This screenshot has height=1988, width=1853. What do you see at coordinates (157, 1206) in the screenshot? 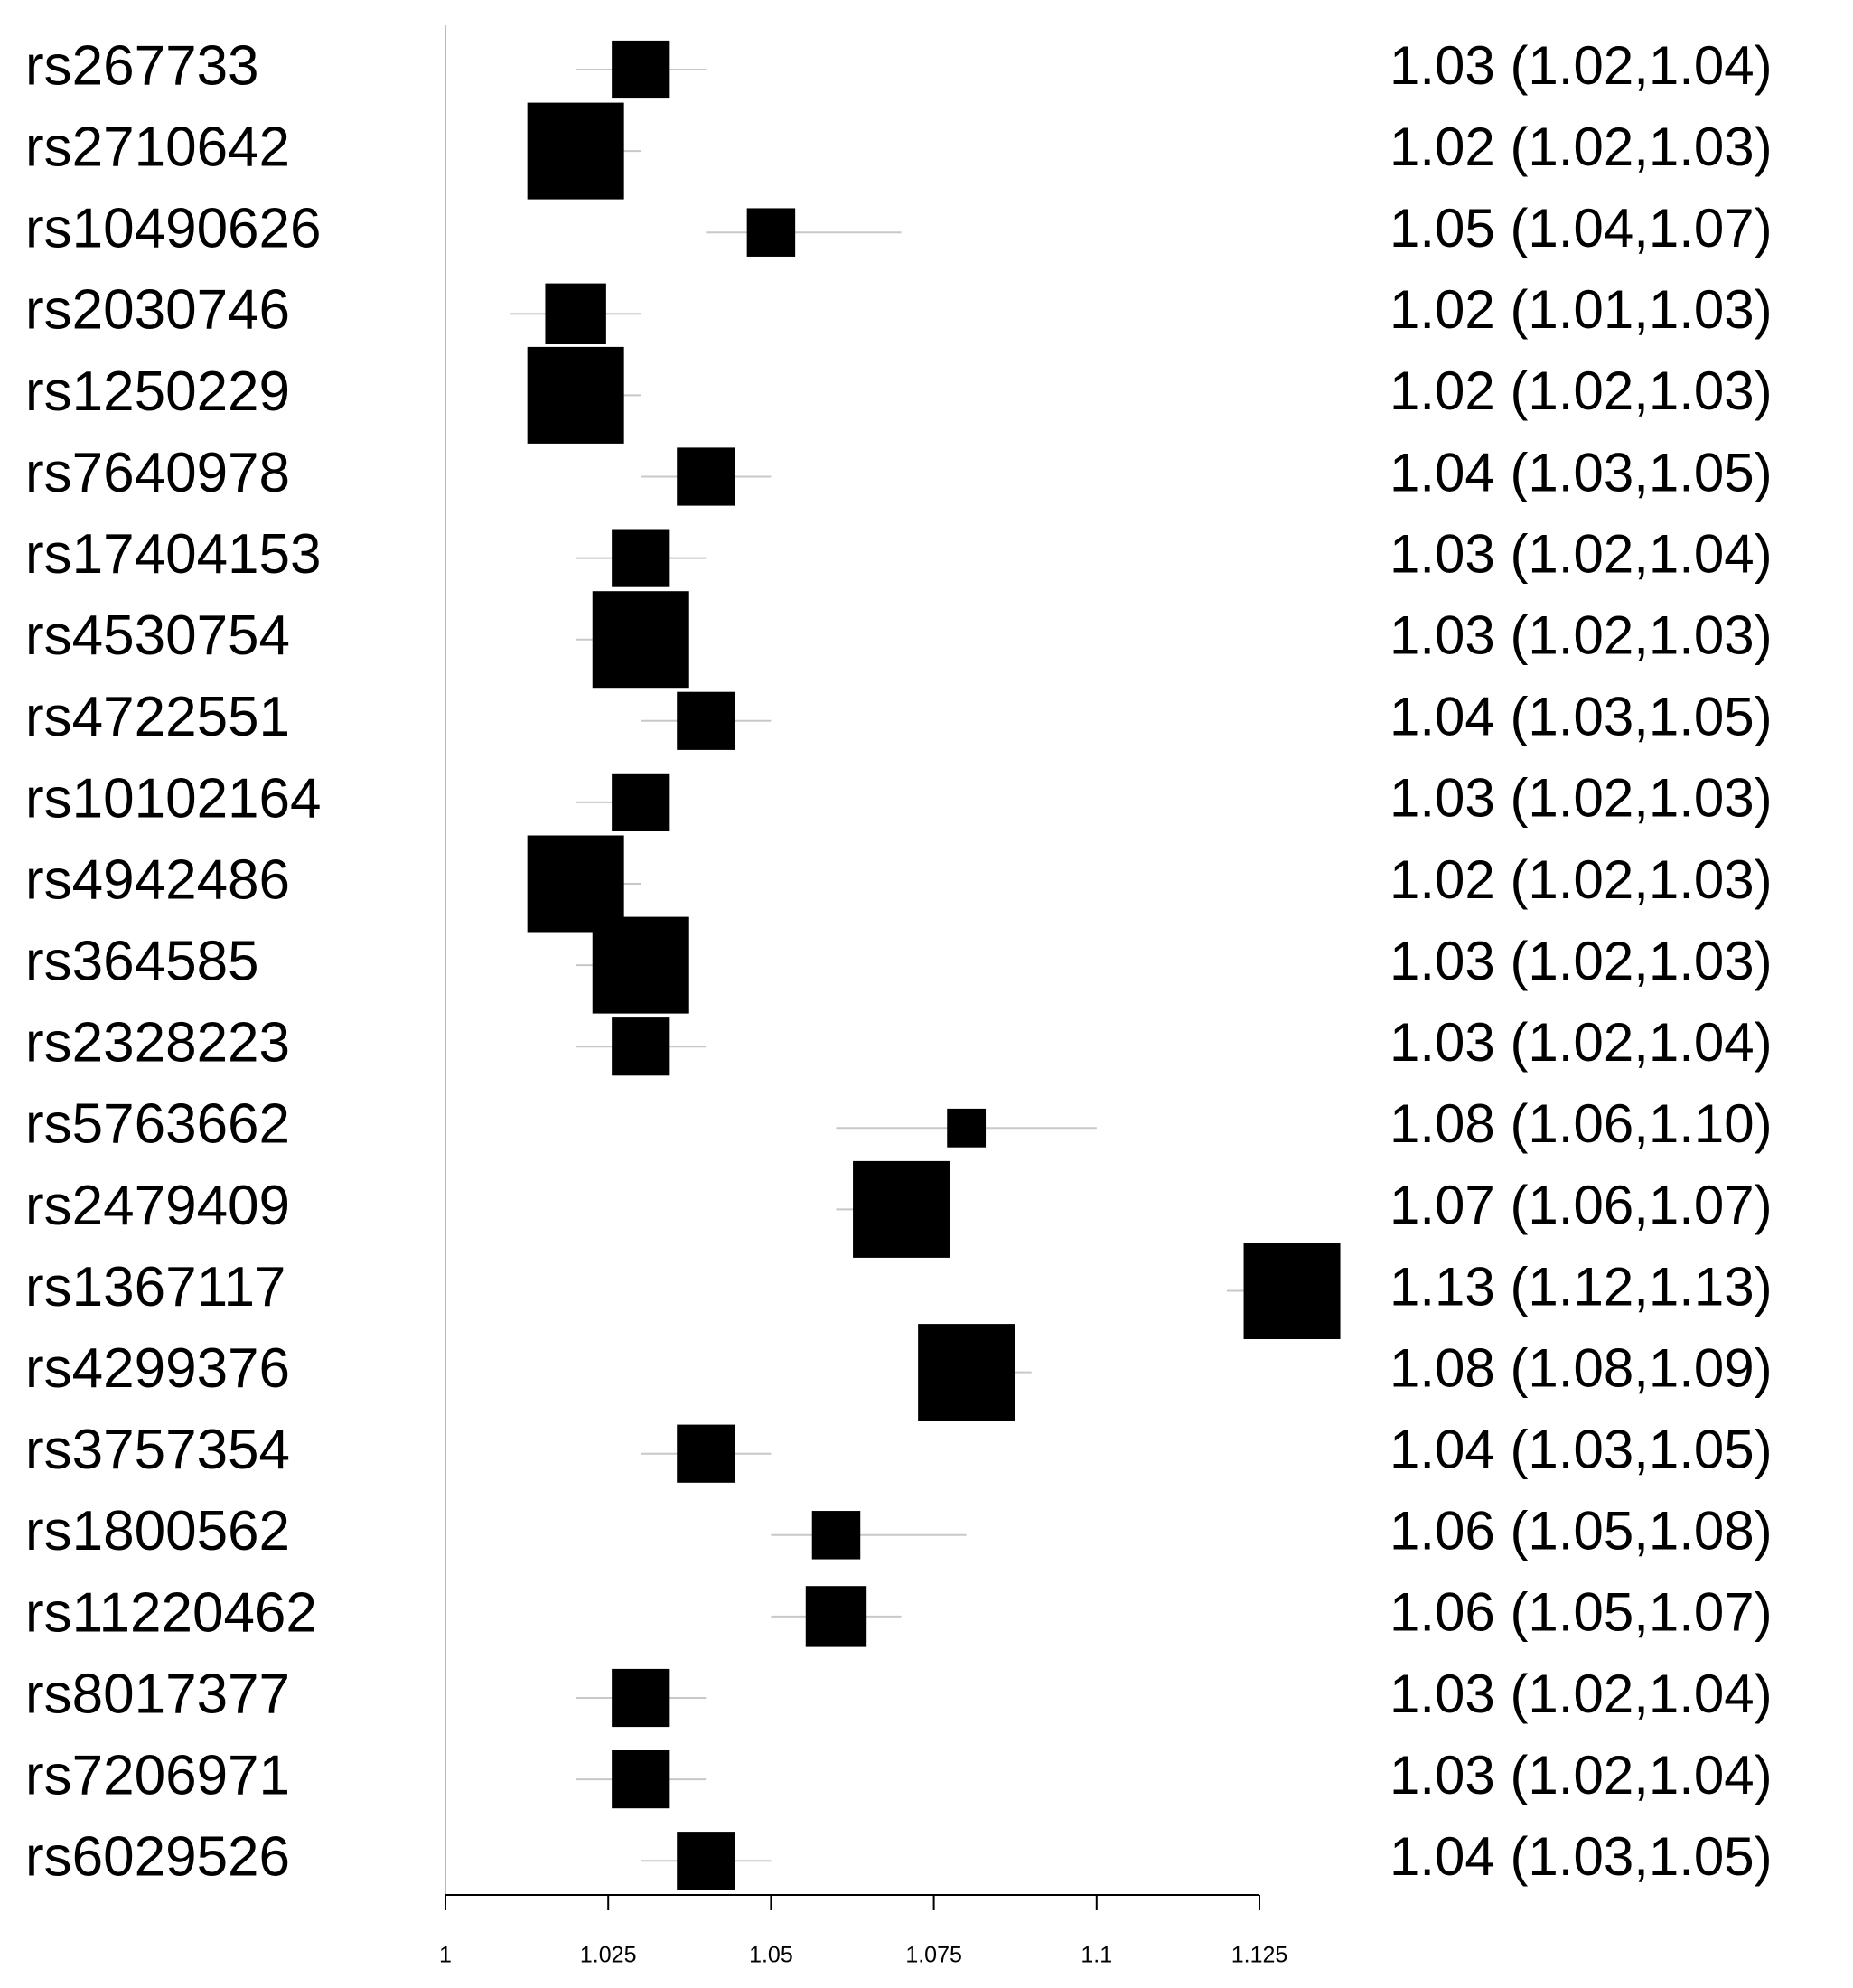
I see `row-label: rs2479409` at bounding box center [157, 1206].